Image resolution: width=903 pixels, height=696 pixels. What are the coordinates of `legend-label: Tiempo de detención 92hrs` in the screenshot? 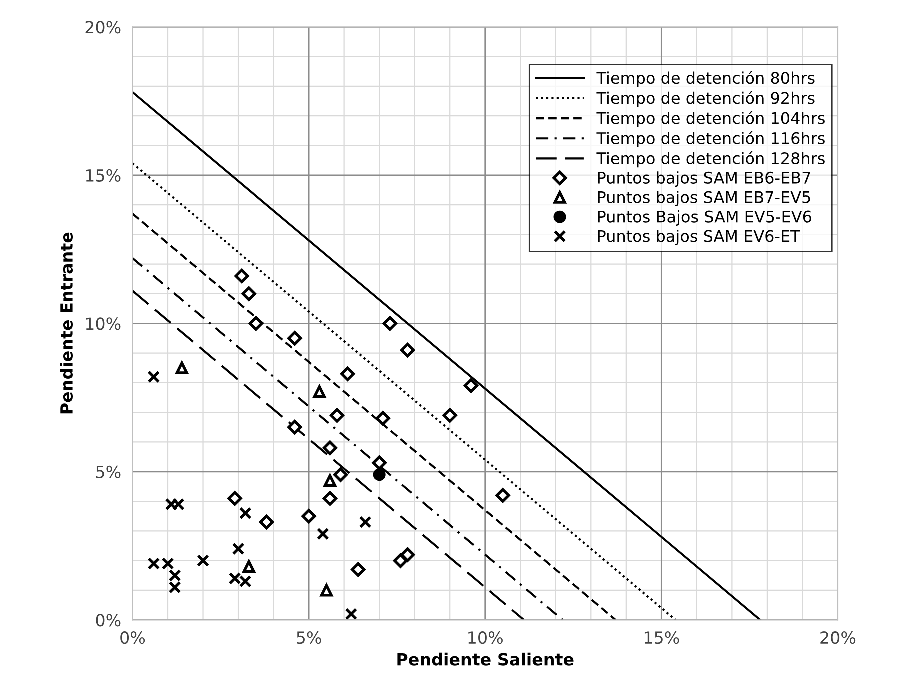 It's located at (705, 99).